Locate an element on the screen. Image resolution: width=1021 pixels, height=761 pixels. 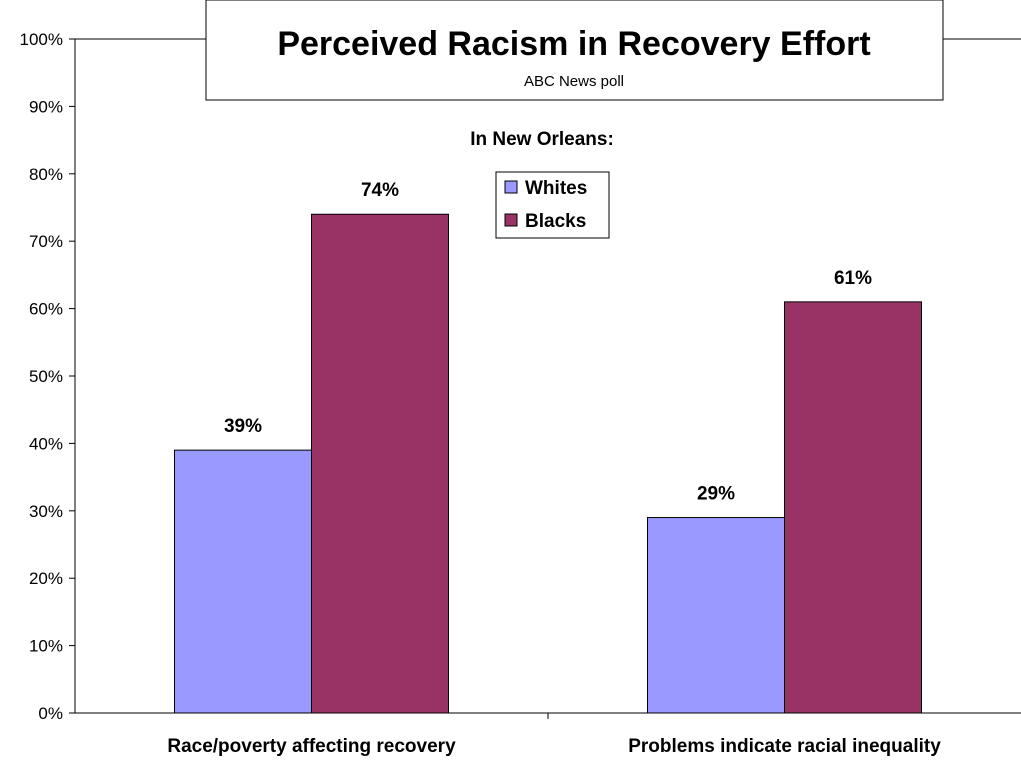
y-tick-label: 100% is located at coordinates (41, 39).